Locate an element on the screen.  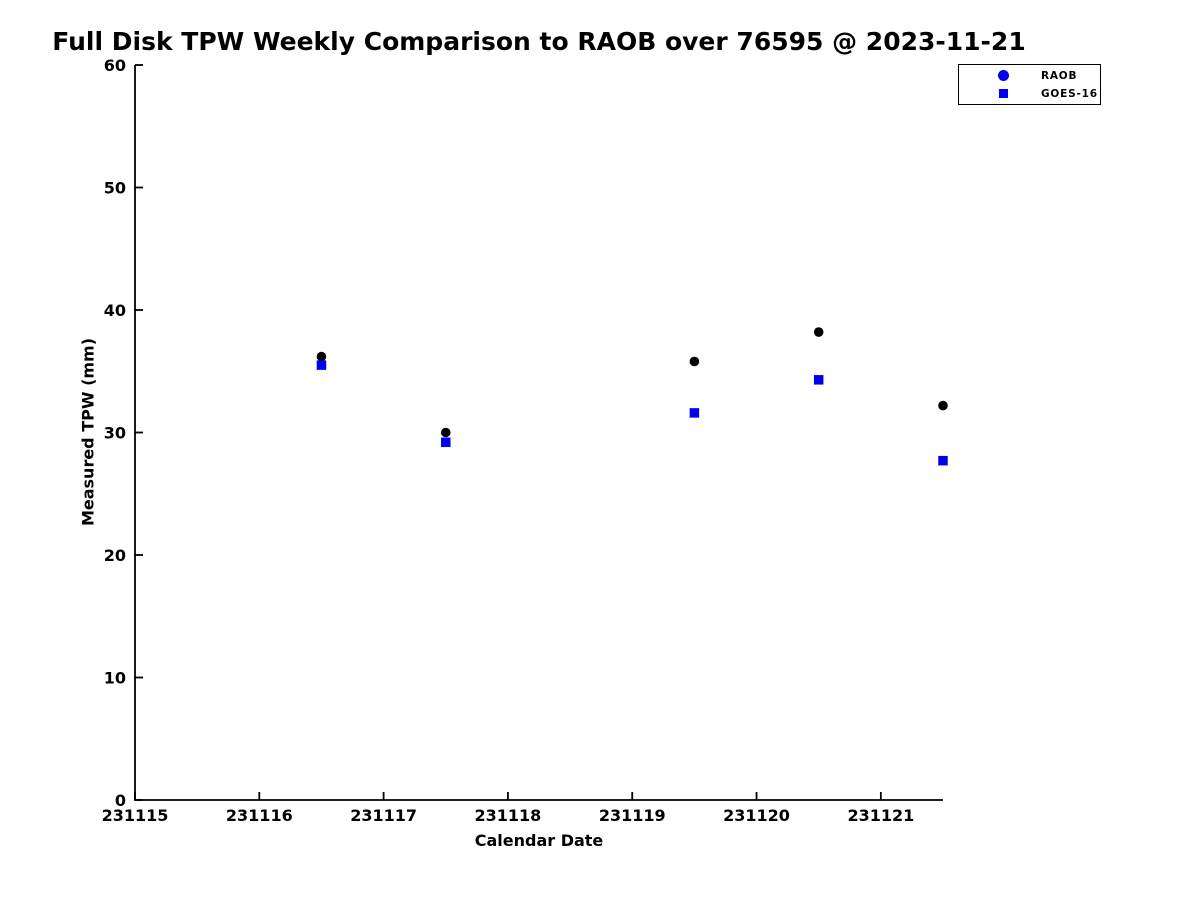
legend-circle-marker-icon is located at coordinates (1003, 75).